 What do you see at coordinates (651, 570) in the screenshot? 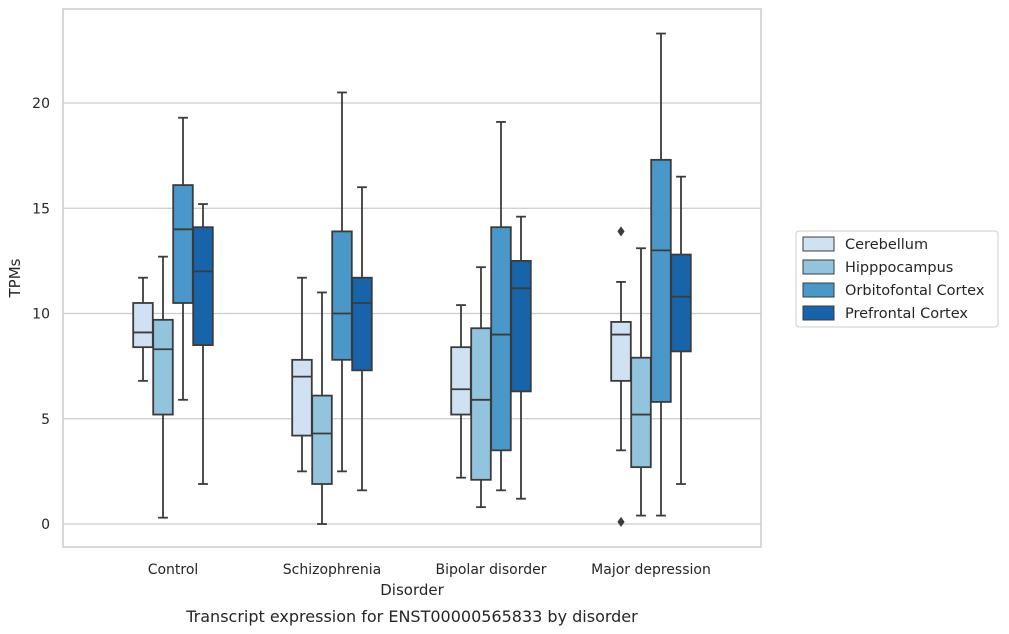
I see `x-tick-label: Major depression` at bounding box center [651, 570].